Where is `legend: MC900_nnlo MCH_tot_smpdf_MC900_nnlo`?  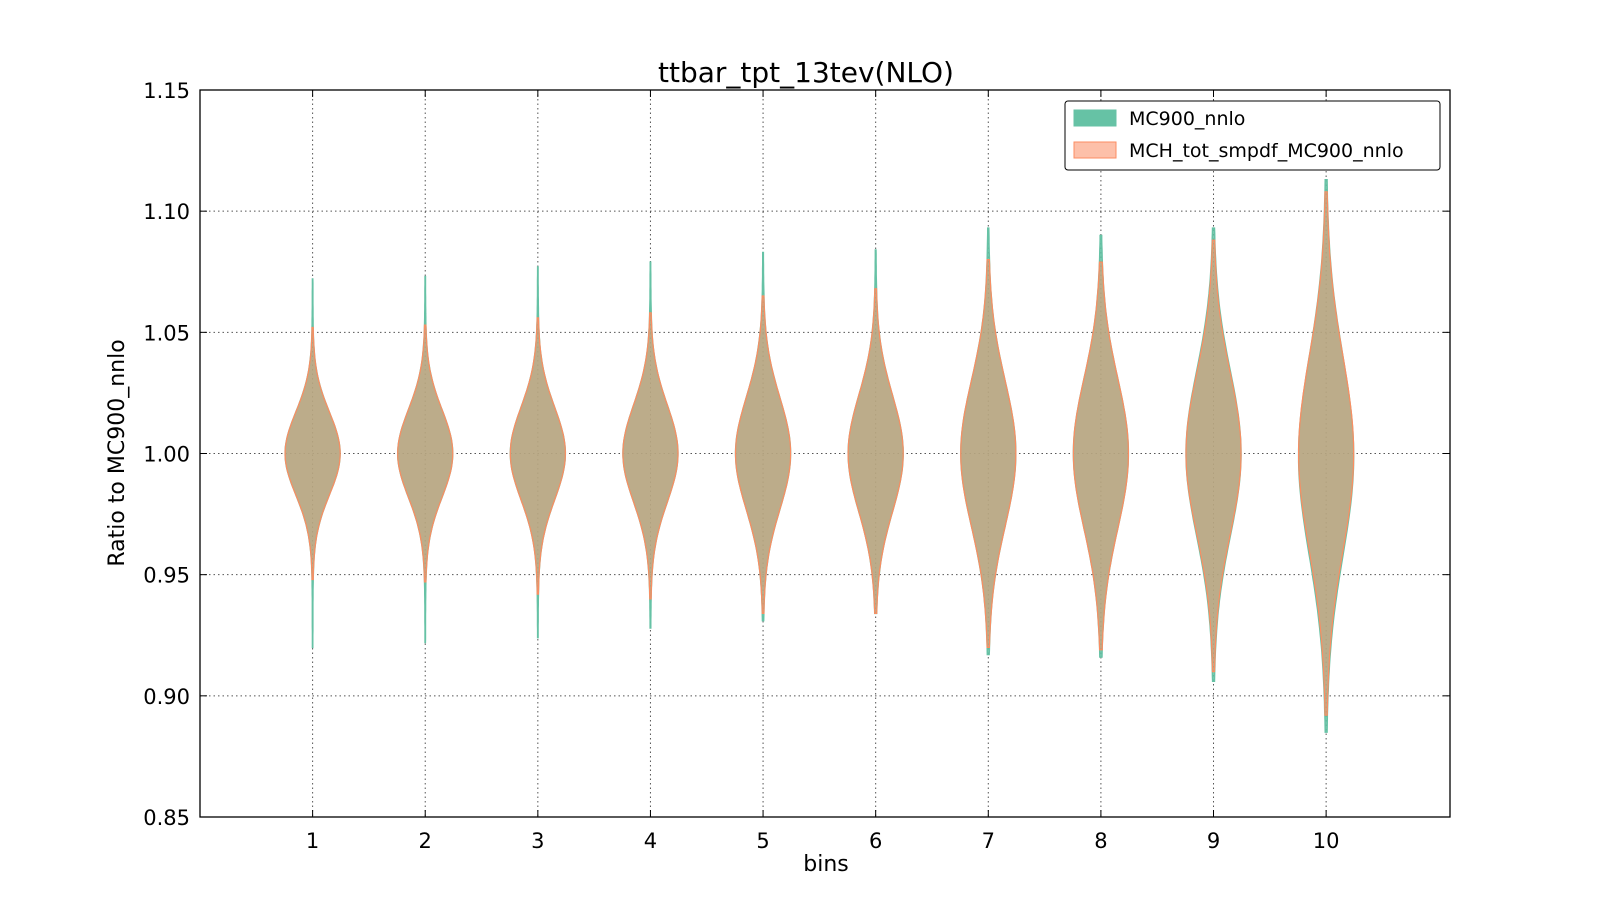 legend: MC900_nnlo MCH_tot_smpdf_MC900_nnlo is located at coordinates (1252, 135).